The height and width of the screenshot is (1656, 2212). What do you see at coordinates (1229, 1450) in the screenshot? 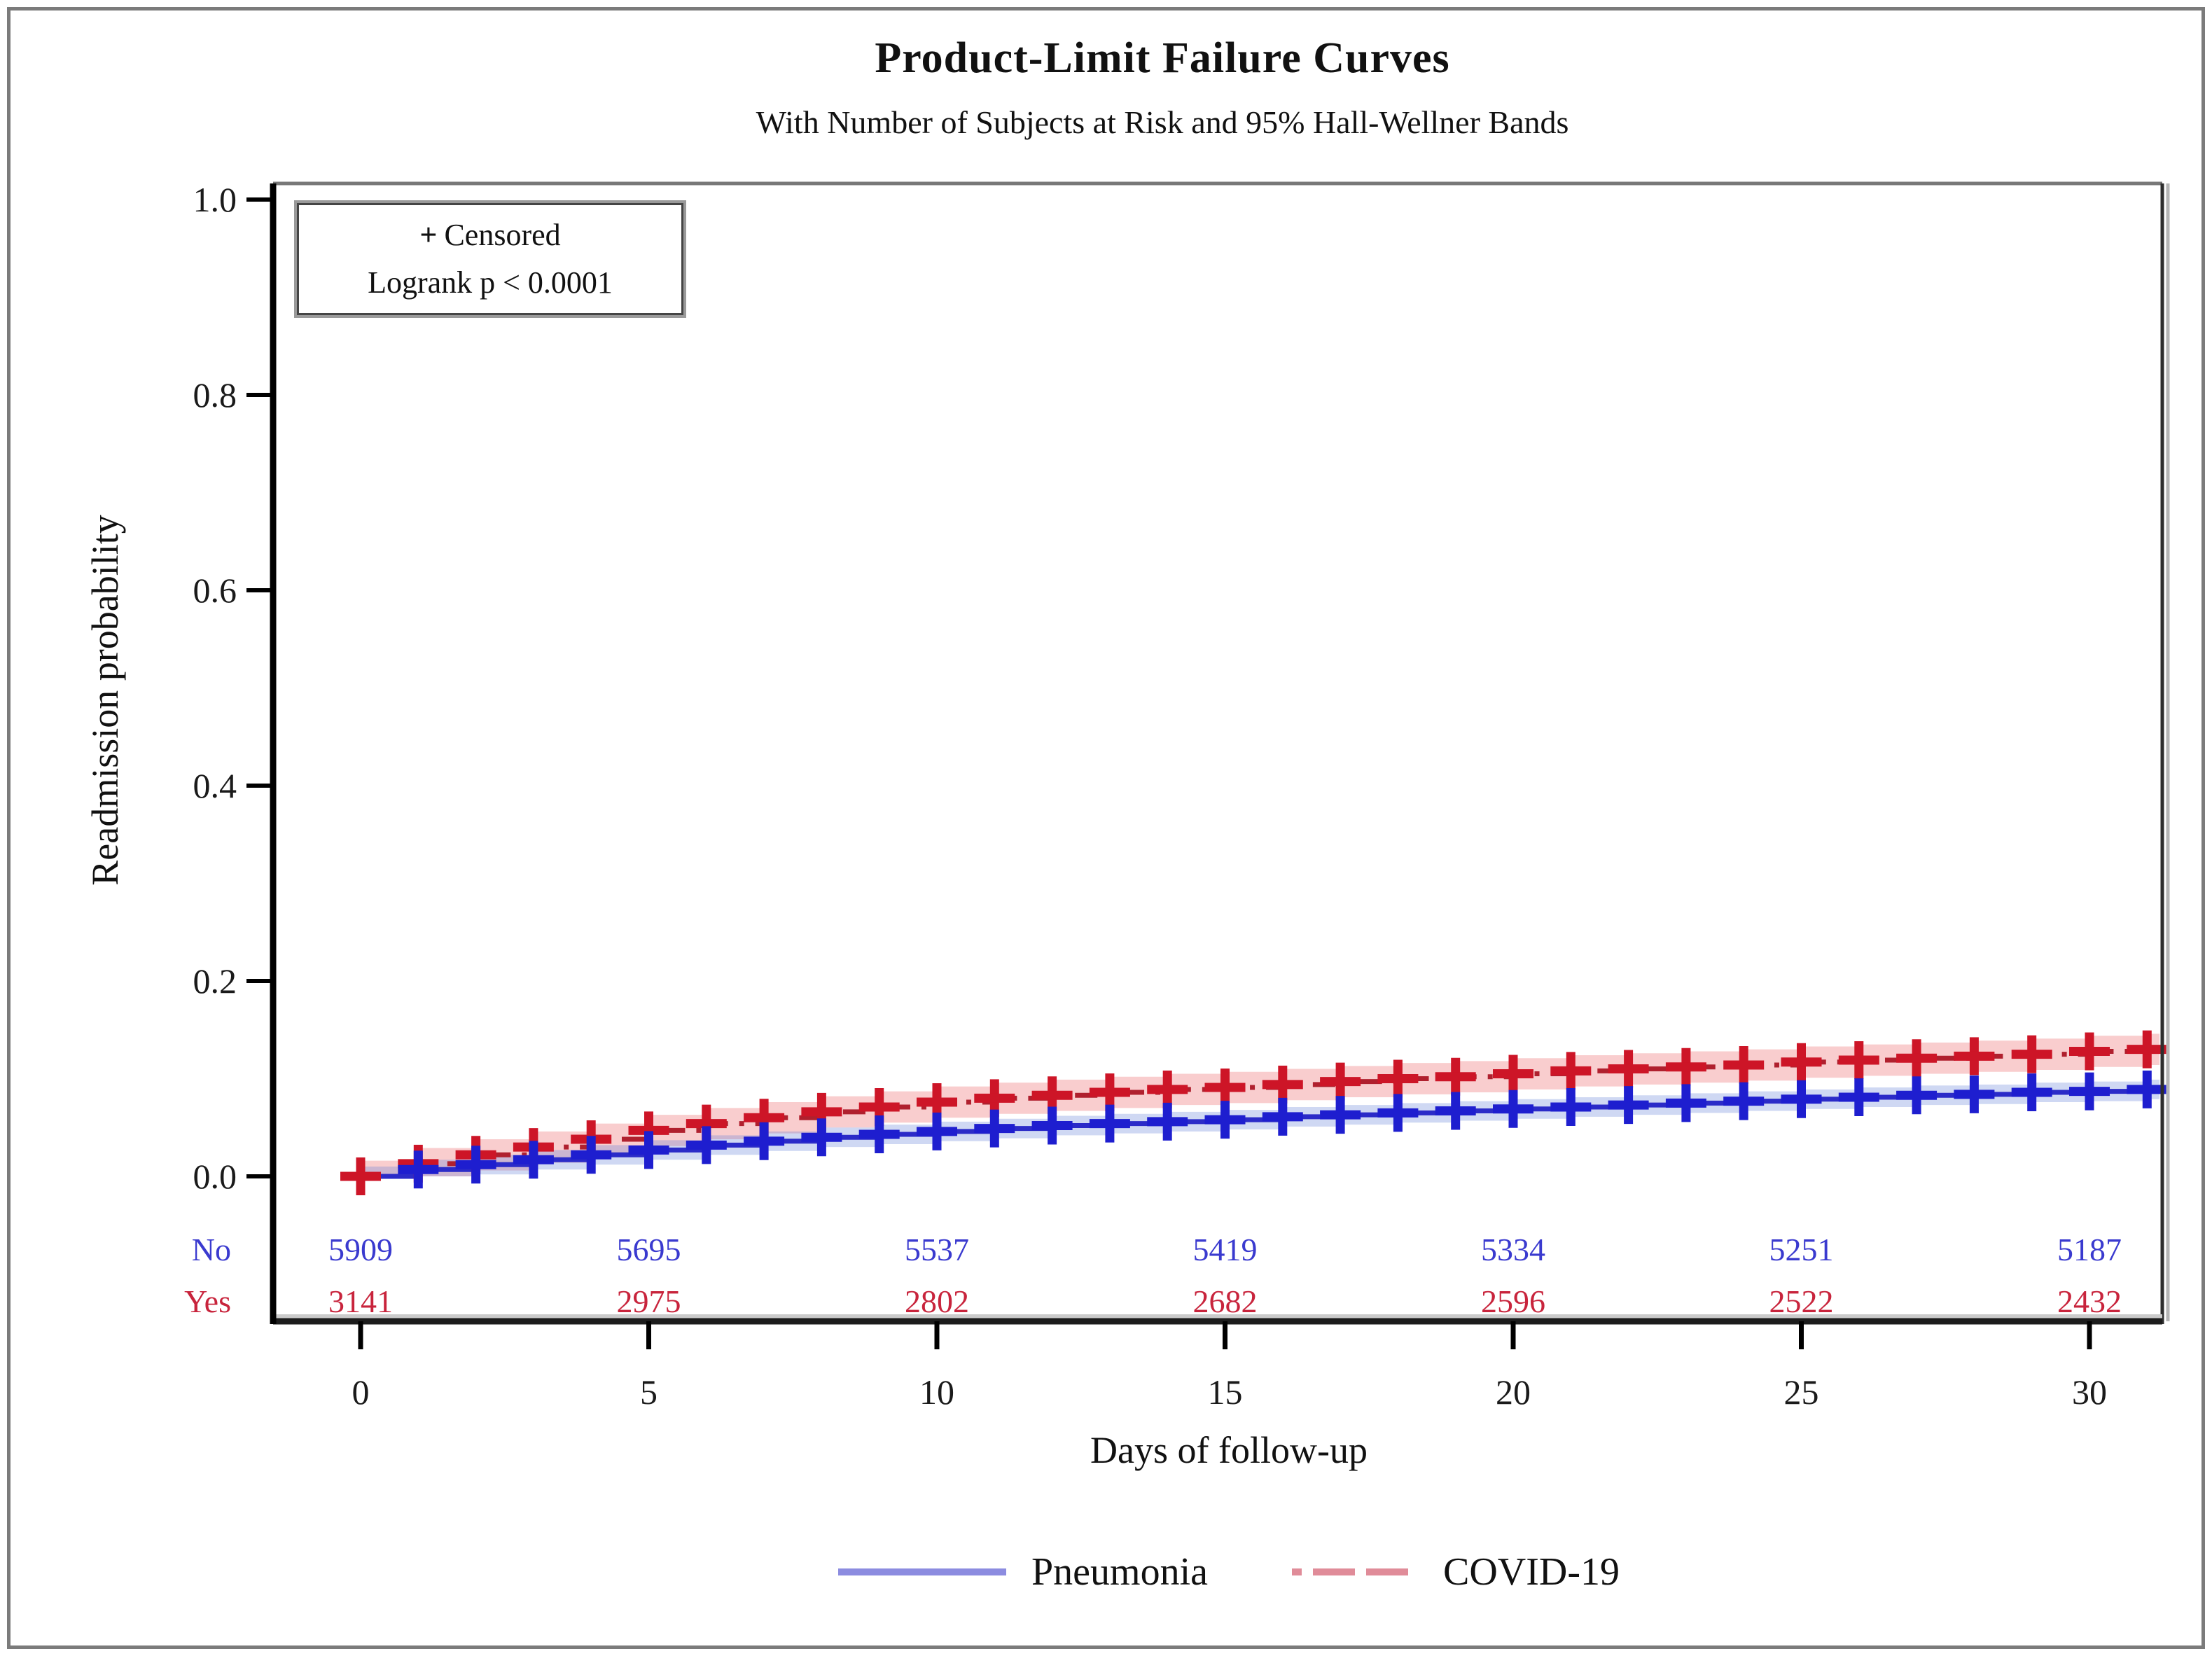
I see `x-axis-title: Days of follow-up` at bounding box center [1229, 1450].